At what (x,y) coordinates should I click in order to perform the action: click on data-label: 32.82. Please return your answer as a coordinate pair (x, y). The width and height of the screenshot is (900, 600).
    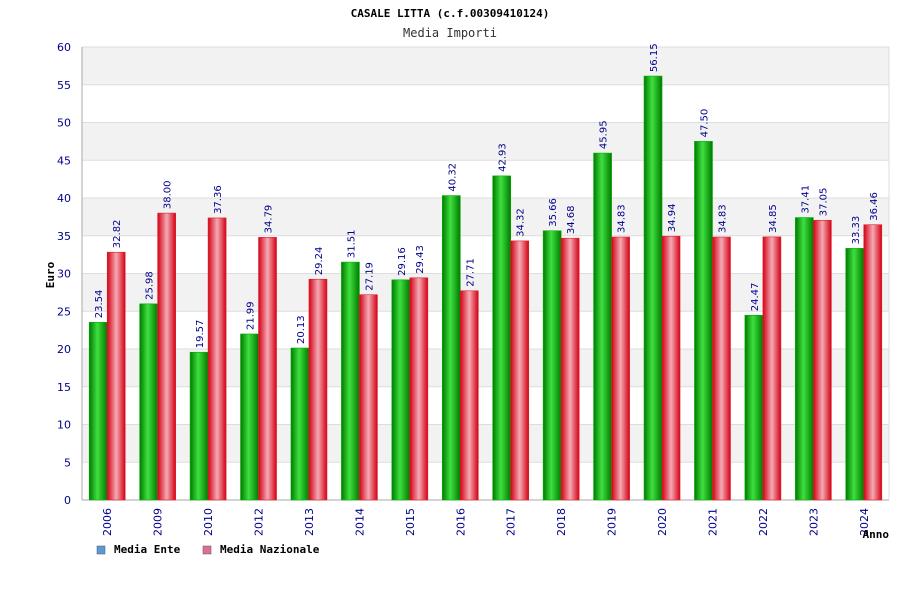
    Looking at the image, I should click on (117, 234).